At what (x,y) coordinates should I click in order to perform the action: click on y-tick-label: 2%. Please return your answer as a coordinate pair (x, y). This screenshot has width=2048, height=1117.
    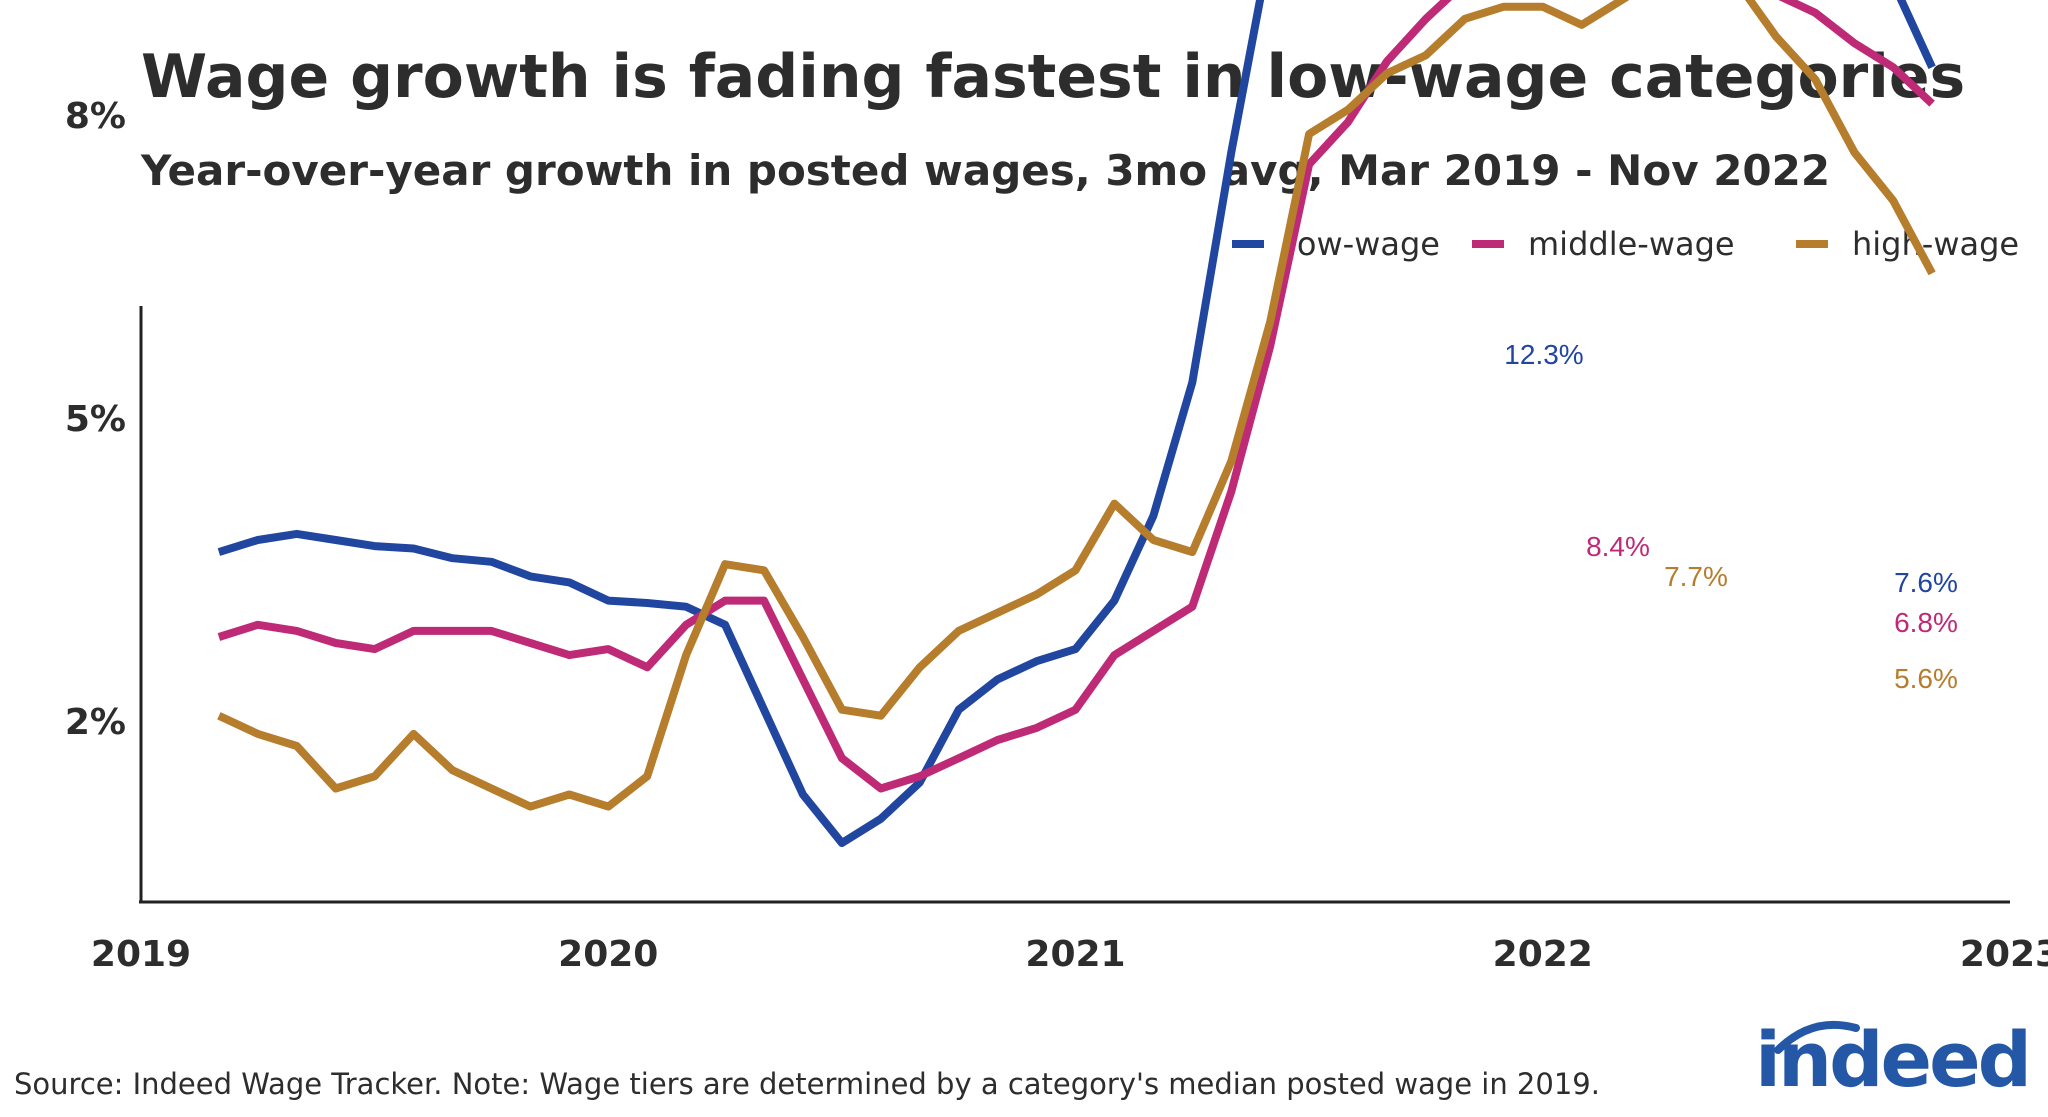
    Looking at the image, I should click on (95, 722).